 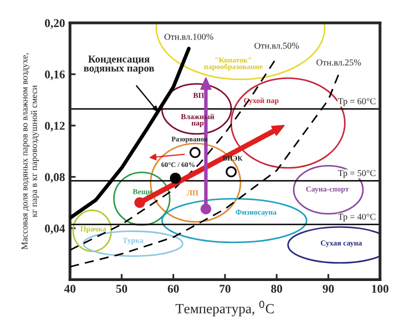 I want to click on annotation: Тр = 50°С, so click(x=357, y=174).